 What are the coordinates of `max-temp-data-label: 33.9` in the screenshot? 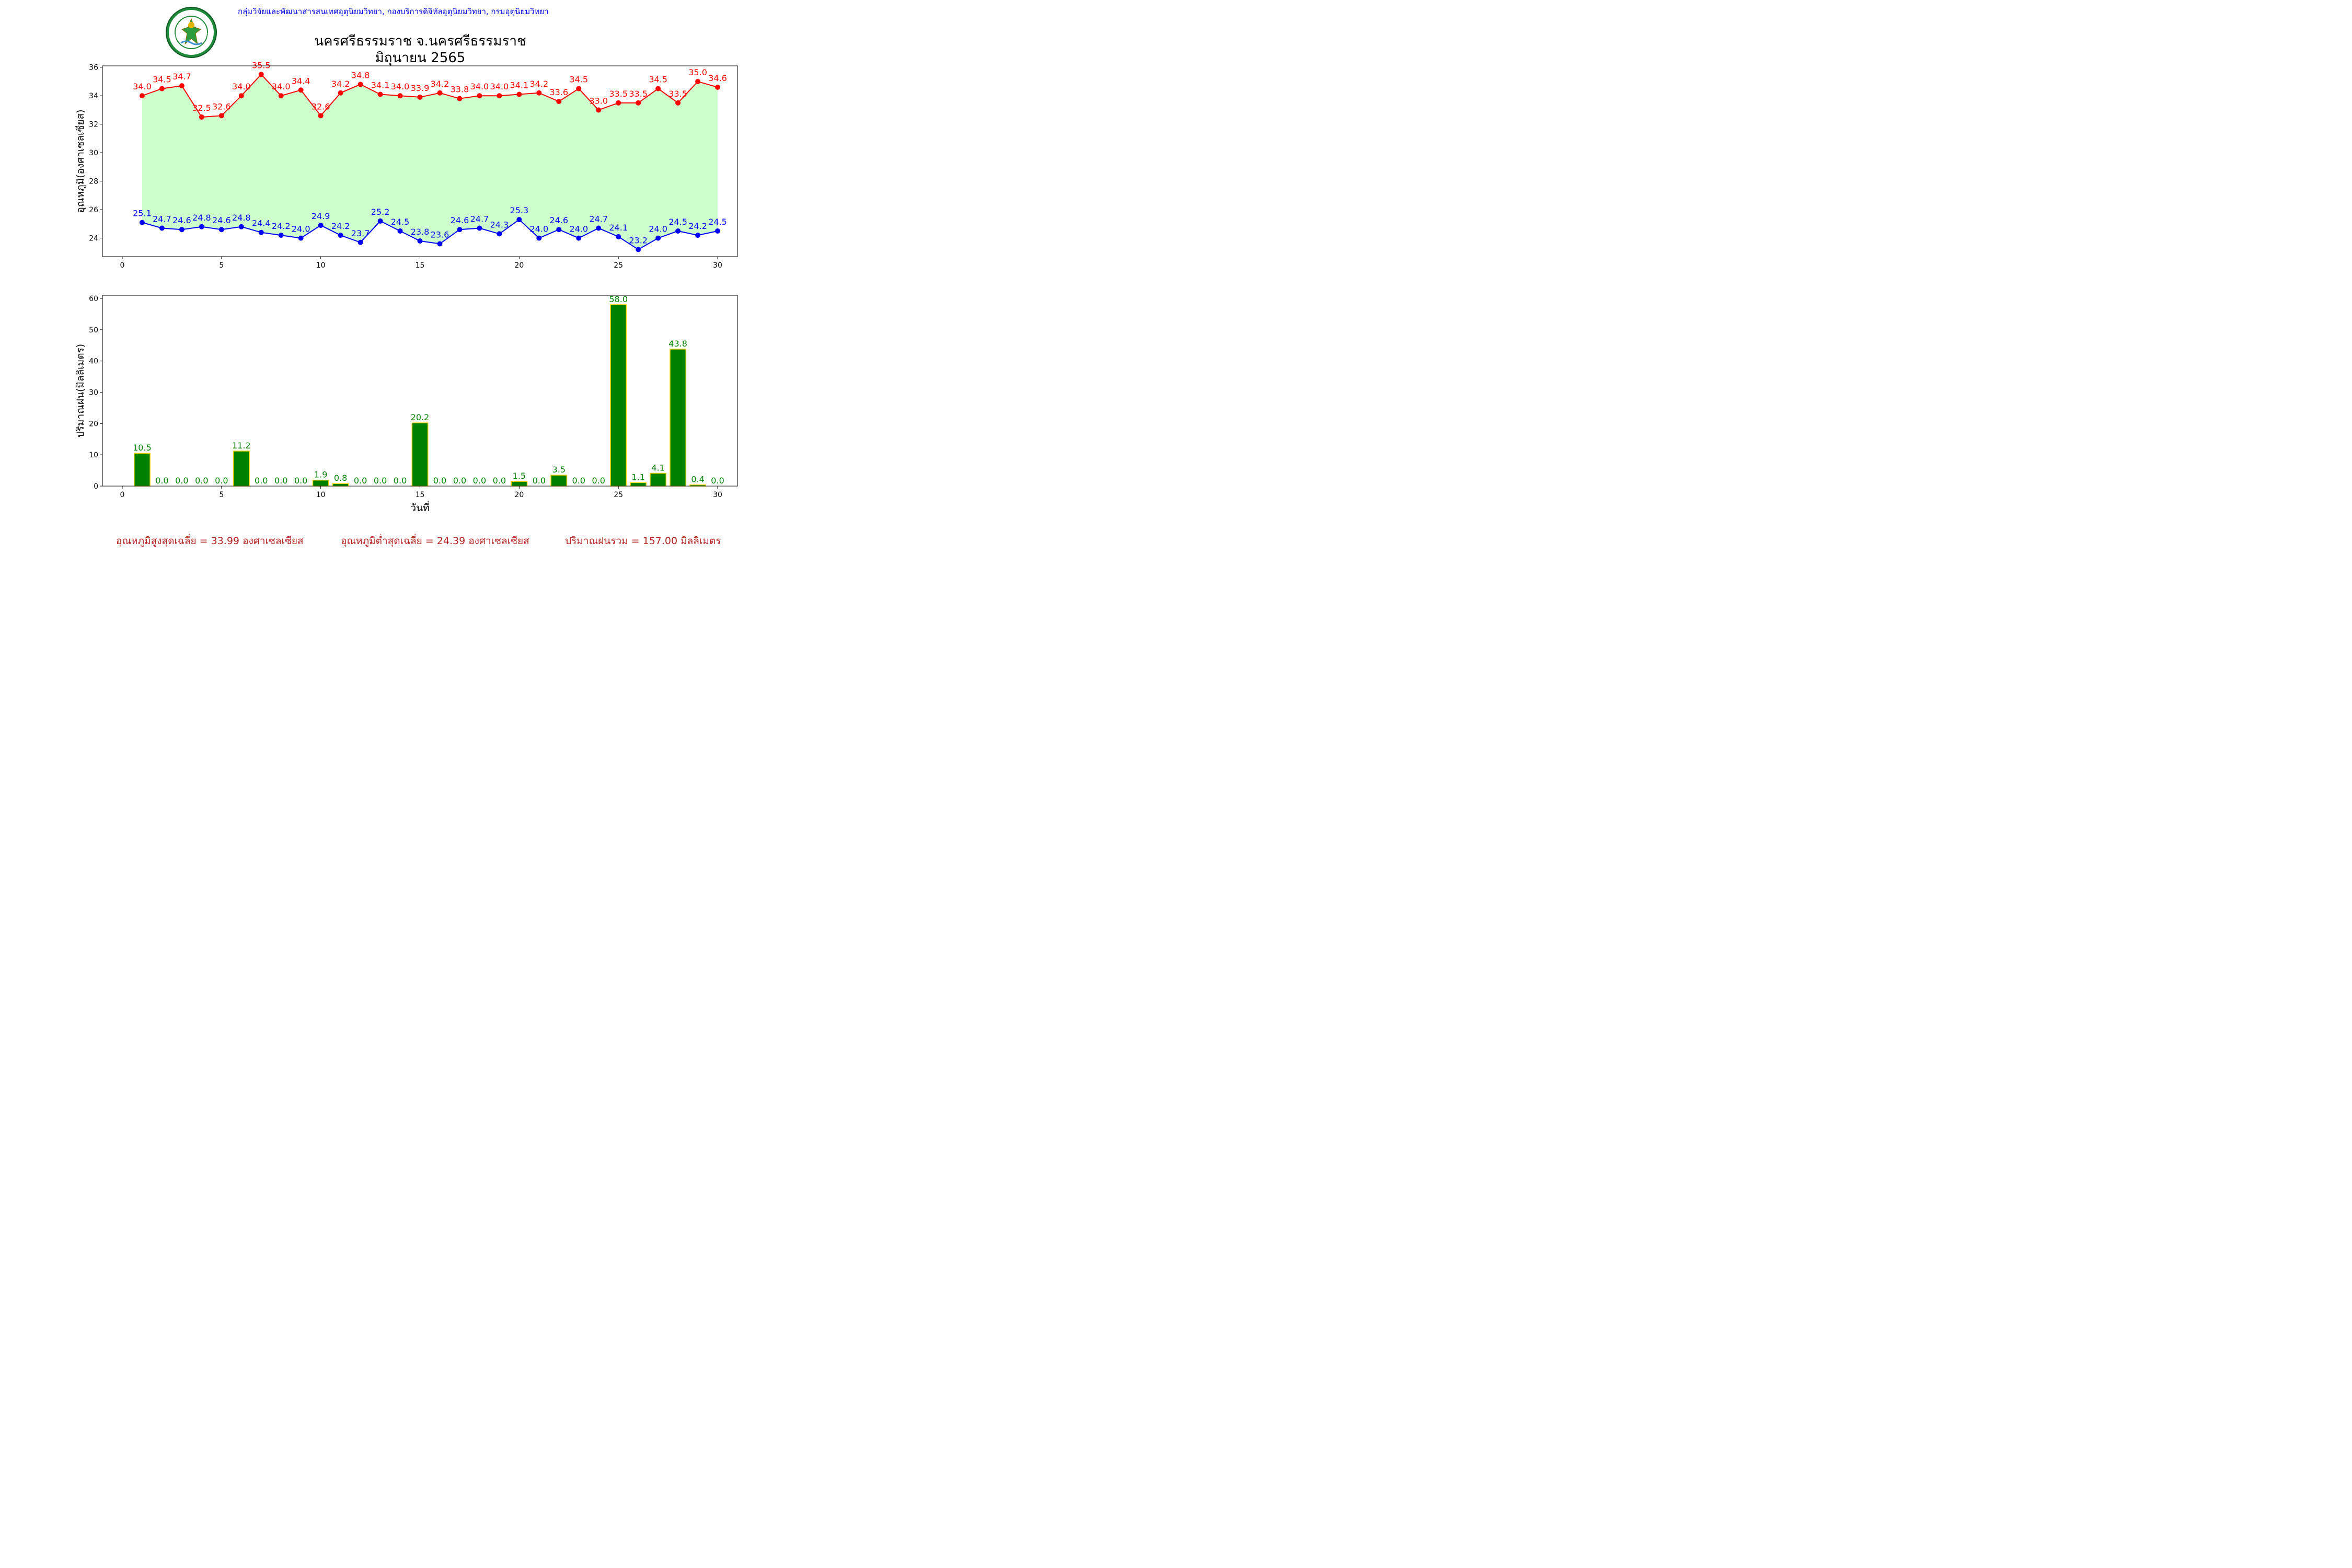 It's located at (420, 88).